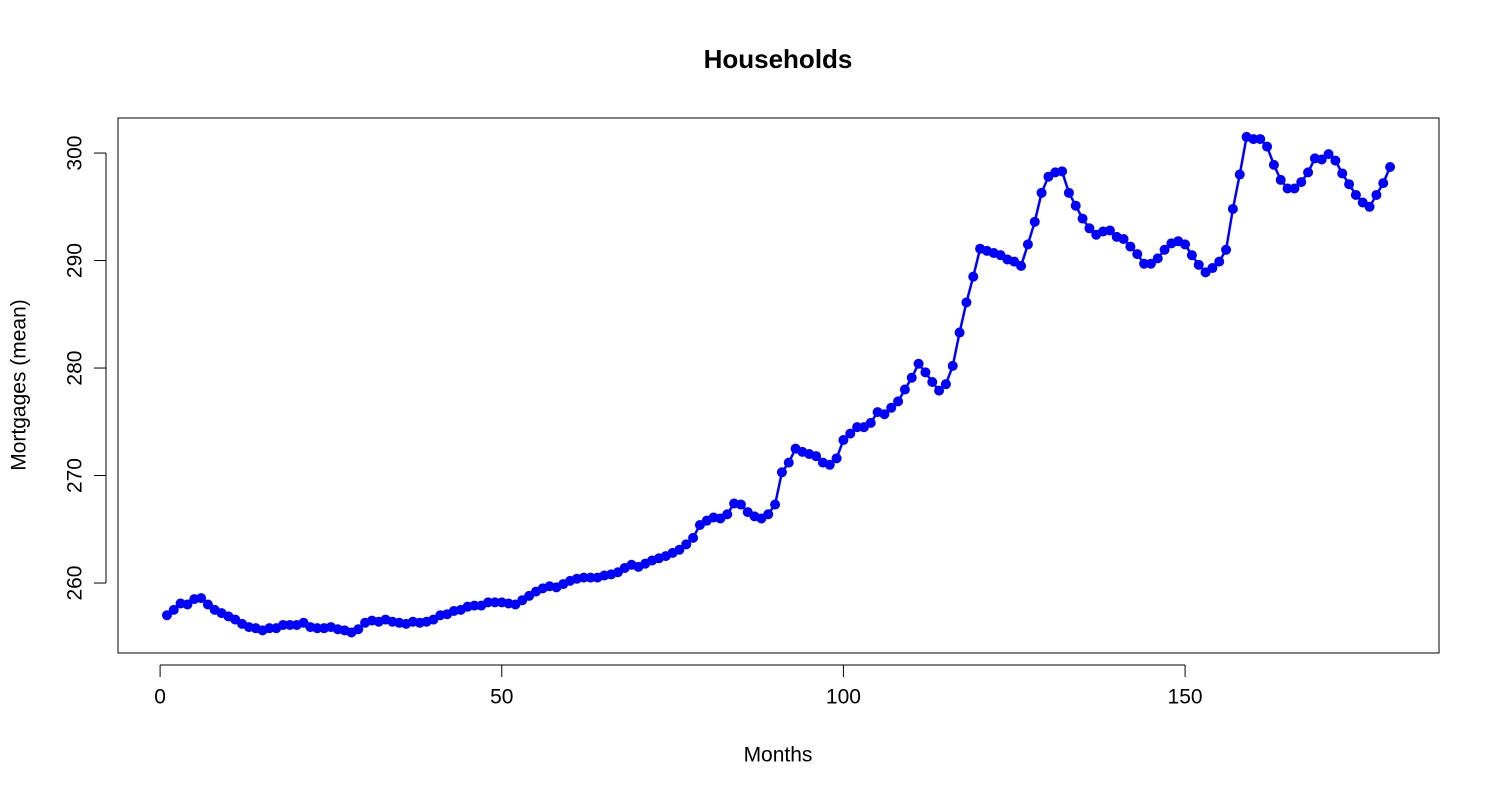  Describe the element at coordinates (1185, 697) in the screenshot. I see `x-tick-label: 150` at that location.